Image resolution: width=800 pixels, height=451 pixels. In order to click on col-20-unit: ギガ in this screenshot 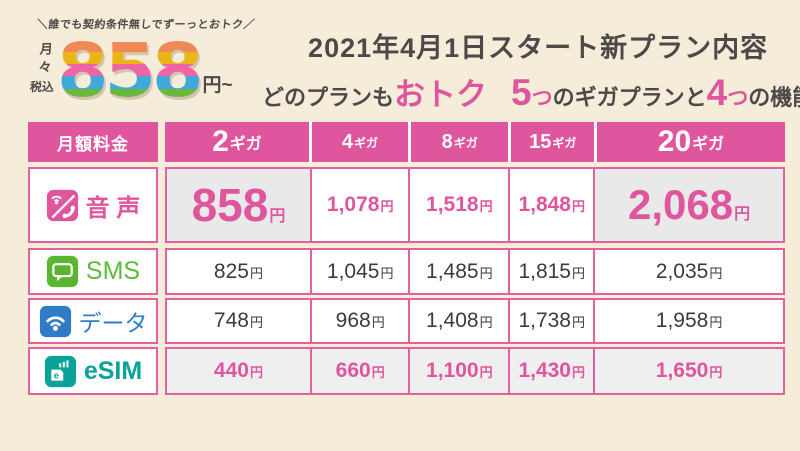, I will do `click(708, 144)`.